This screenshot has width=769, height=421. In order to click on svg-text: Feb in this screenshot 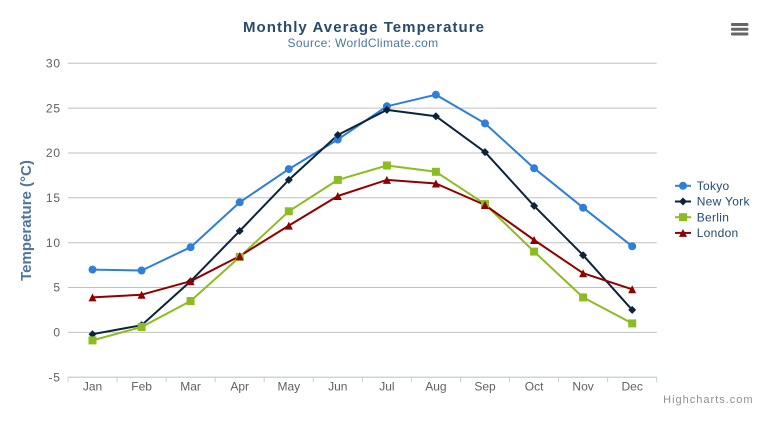, I will do `click(141, 387)`.